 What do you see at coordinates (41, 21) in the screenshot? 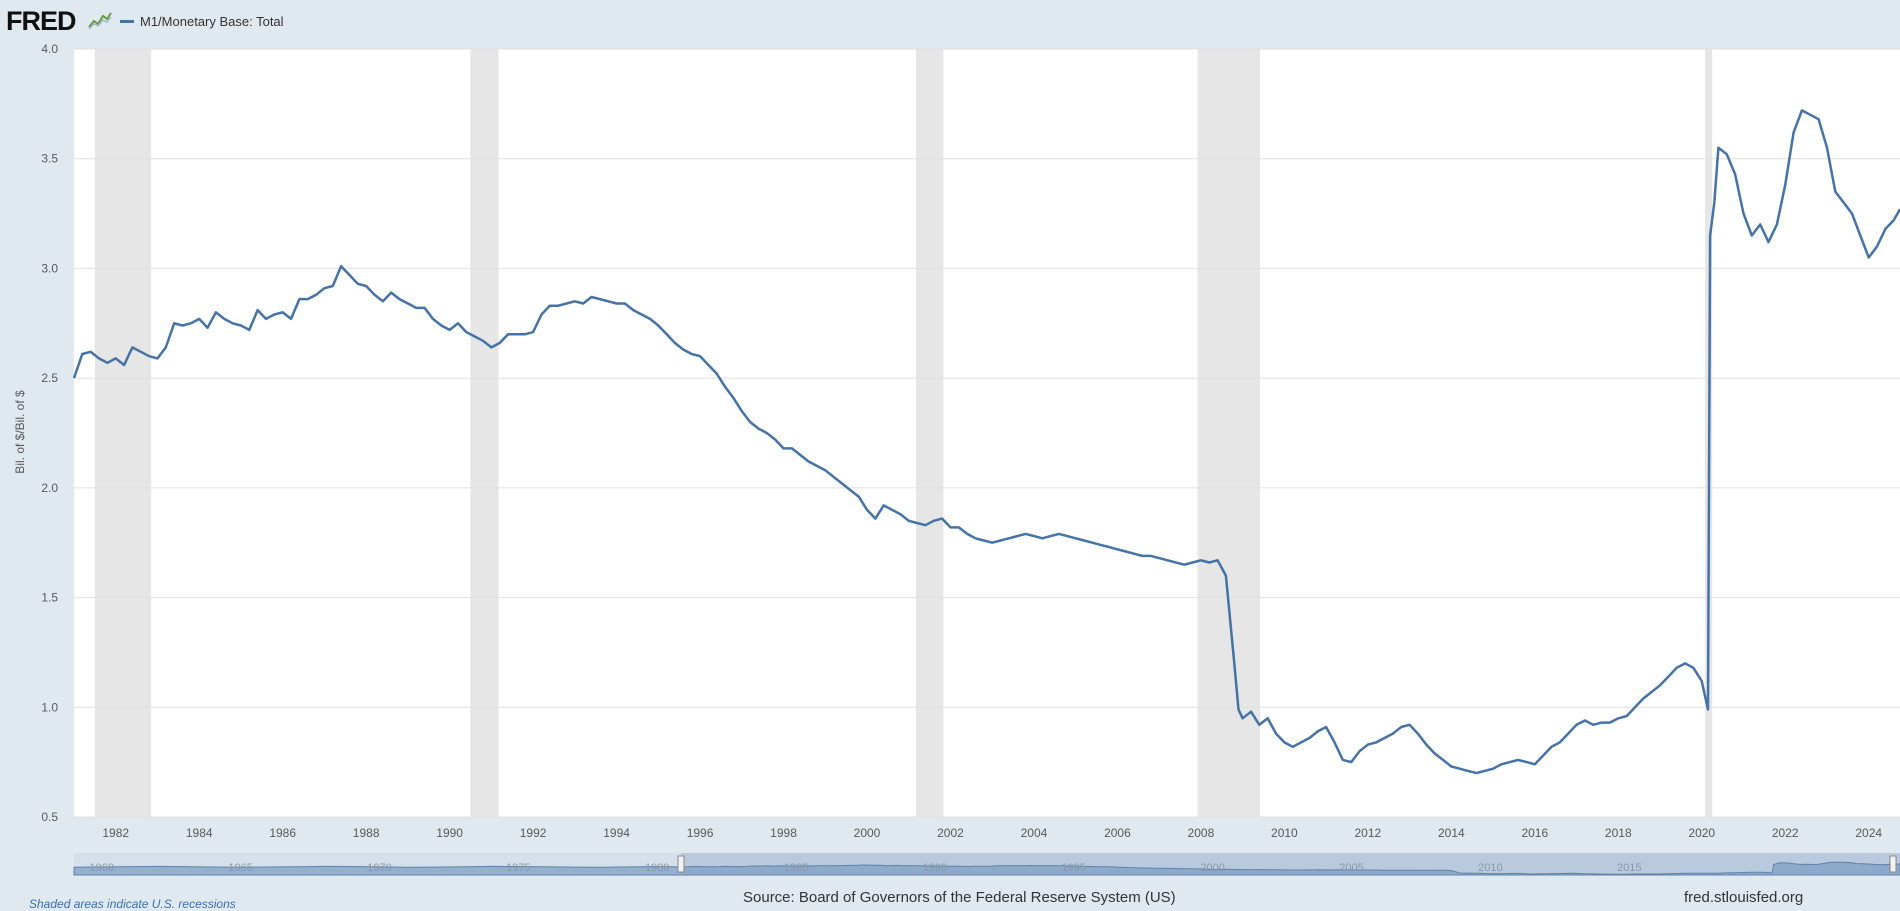
I see `fred-logo: FRED` at bounding box center [41, 21].